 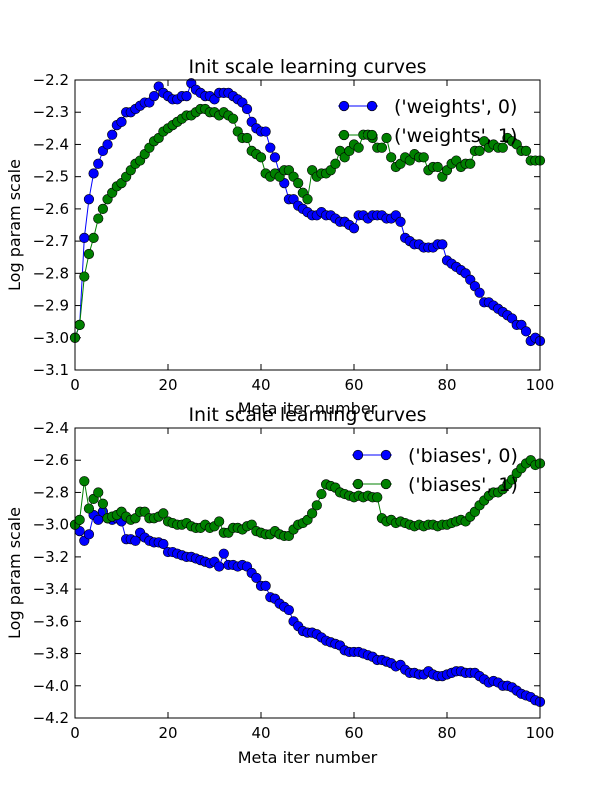 I want to click on weights-y-axis-label: Log param scale, so click(x=14, y=225).